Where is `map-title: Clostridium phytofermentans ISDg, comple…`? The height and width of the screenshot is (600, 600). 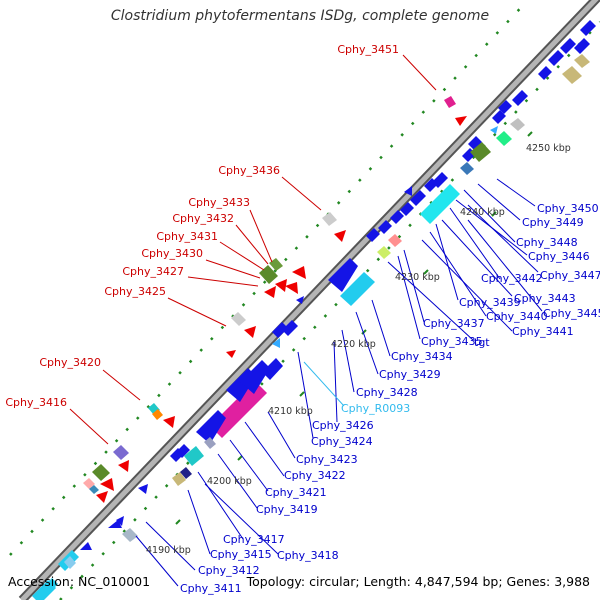 map-title: Clostridium phytofermentans ISDg, comple… is located at coordinates (300, 16).